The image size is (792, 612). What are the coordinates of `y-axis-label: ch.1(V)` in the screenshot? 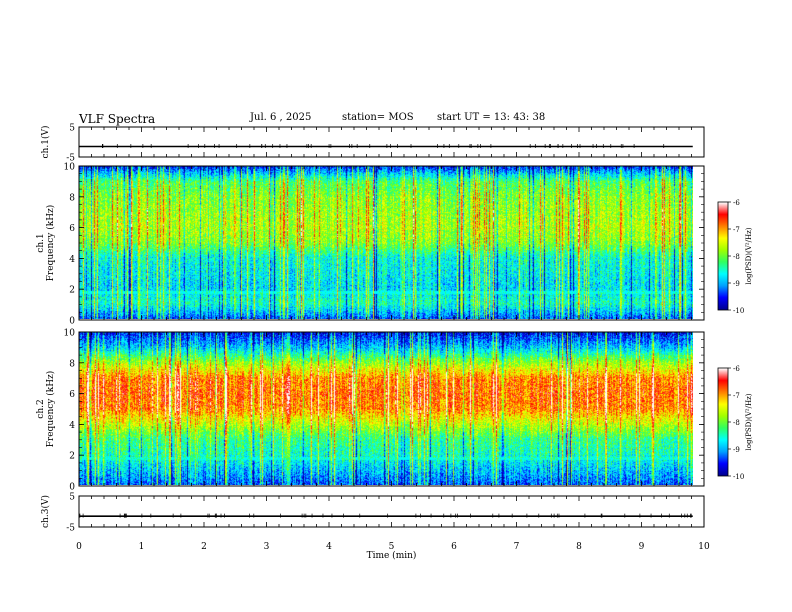 It's located at (45, 142).